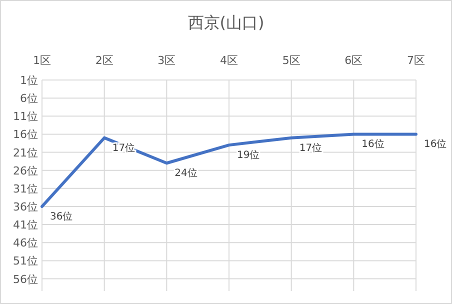  Describe the element at coordinates (416, 60) in the screenshot. I see `x-tick-label: 7区` at that location.